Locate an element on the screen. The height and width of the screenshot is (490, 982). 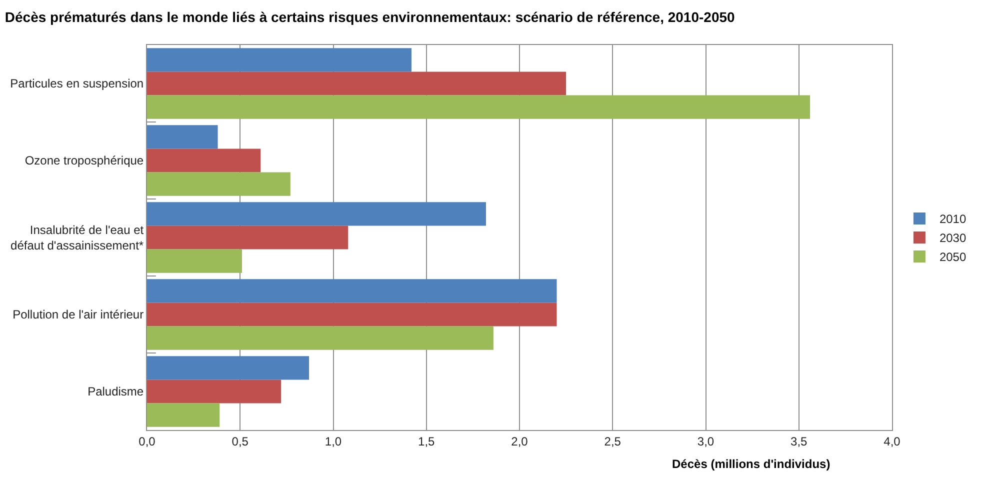
x-tick-label: 2,5 is located at coordinates (613, 441).